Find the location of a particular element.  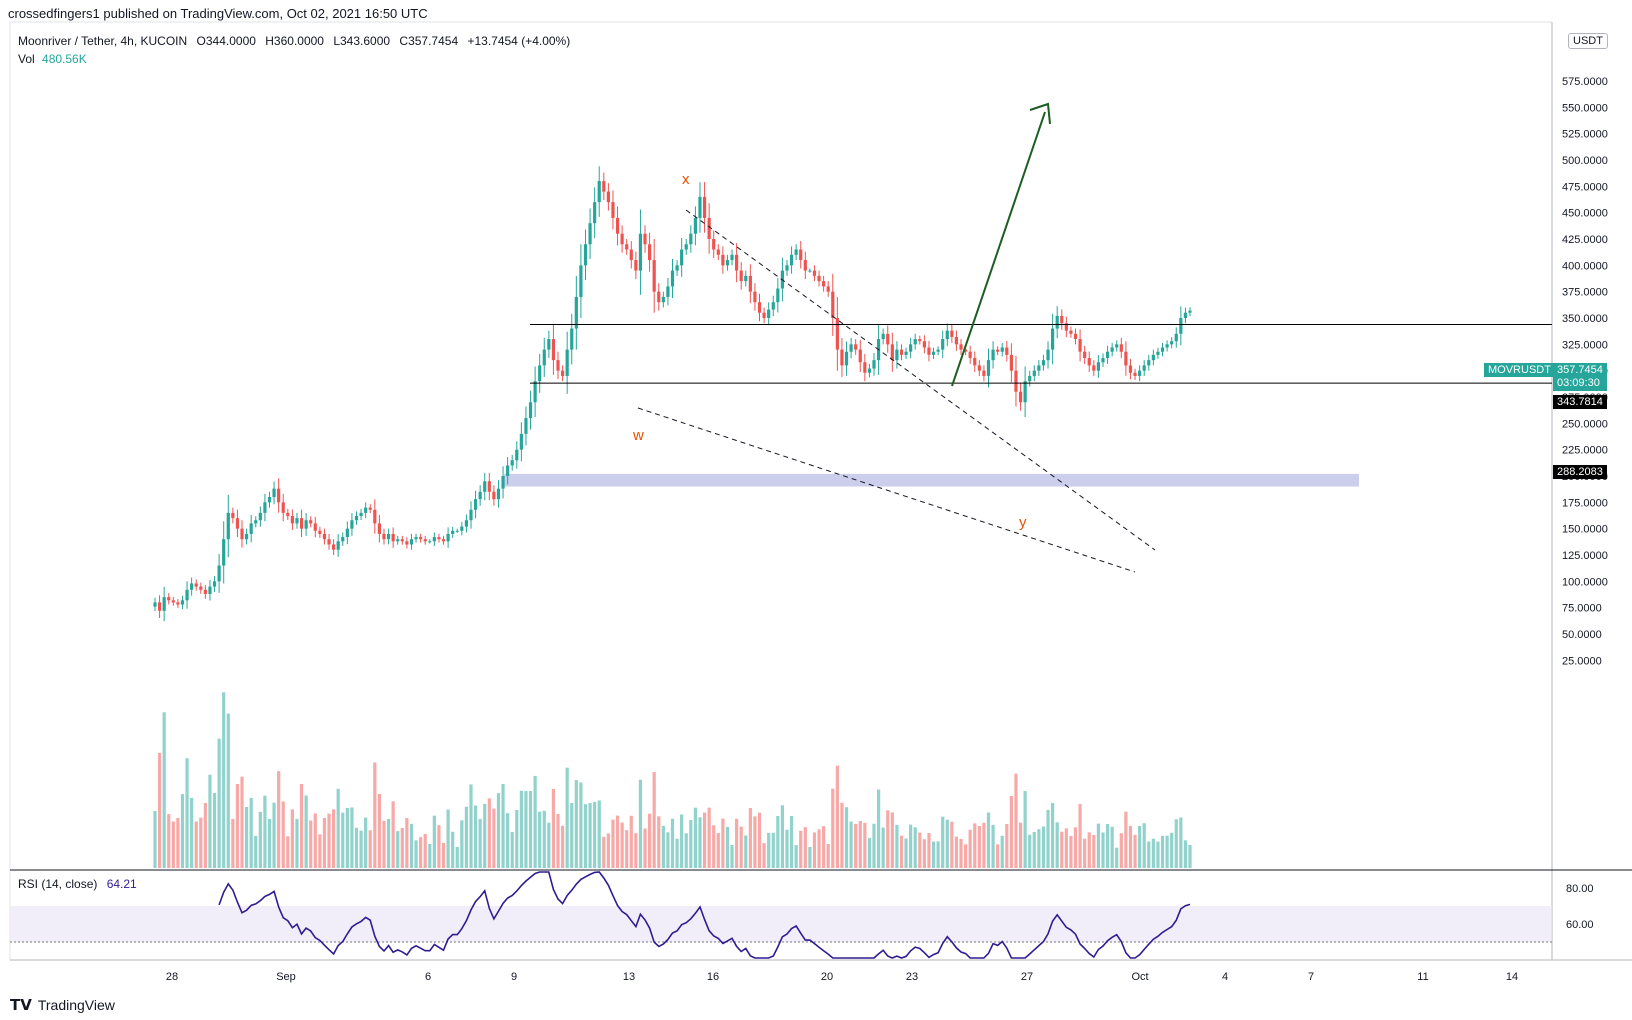

tradingview-logo: 𝗧𝗩 TradingView is located at coordinates (62, 1005).